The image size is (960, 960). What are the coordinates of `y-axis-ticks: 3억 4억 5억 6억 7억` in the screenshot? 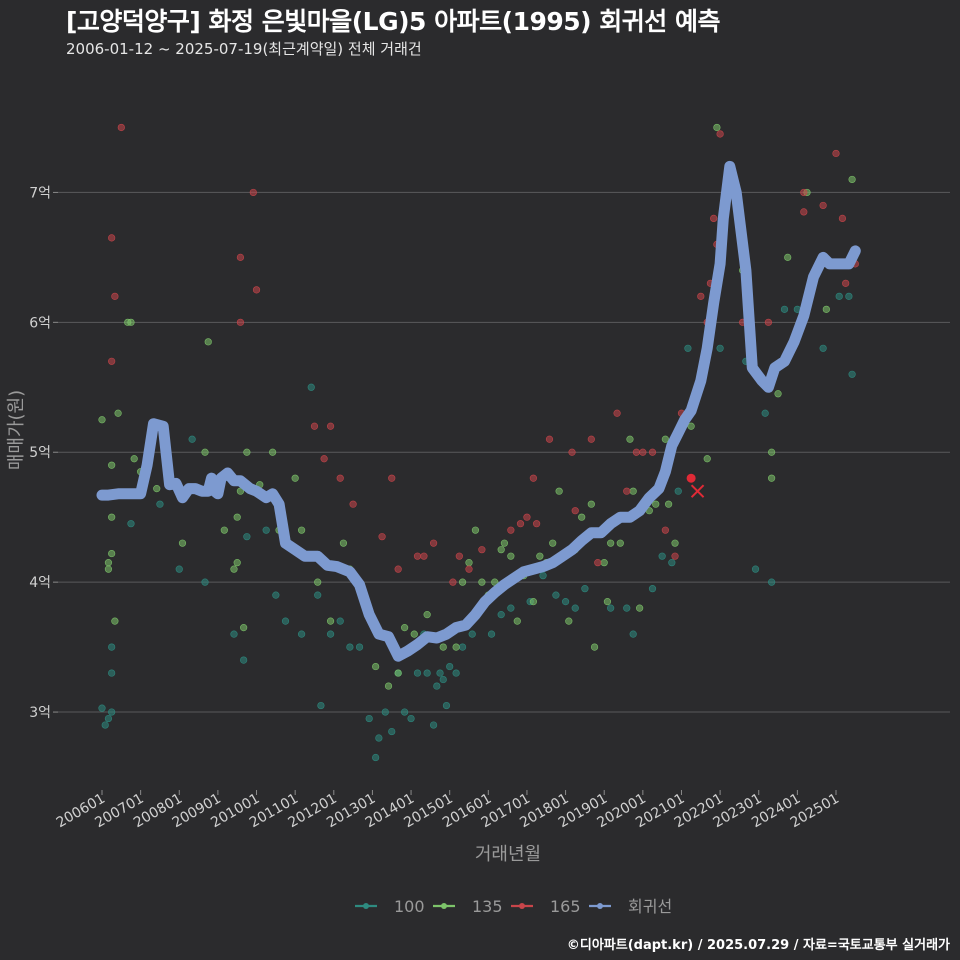 It's located at (43, 453).